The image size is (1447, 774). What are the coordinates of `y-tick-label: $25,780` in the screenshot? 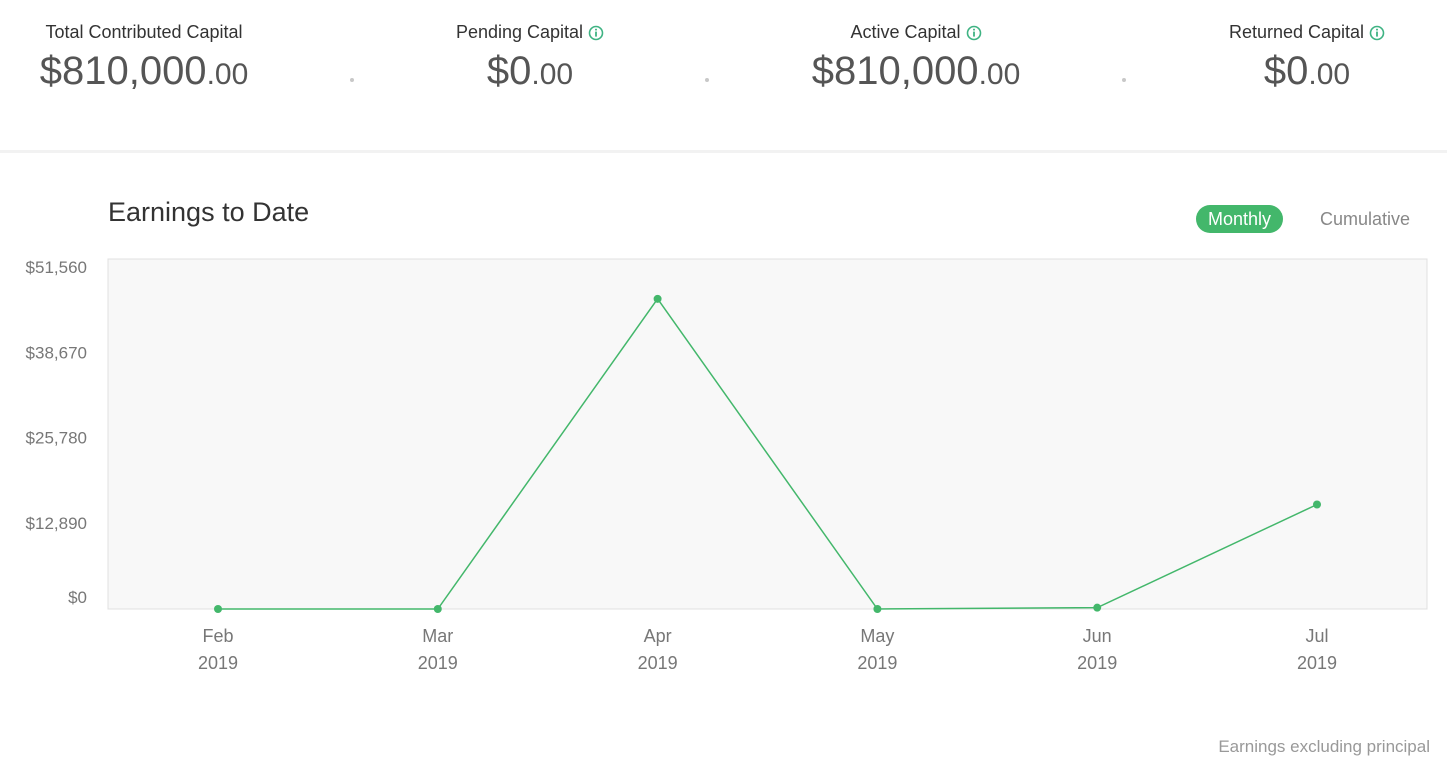 It's located at (56, 438).